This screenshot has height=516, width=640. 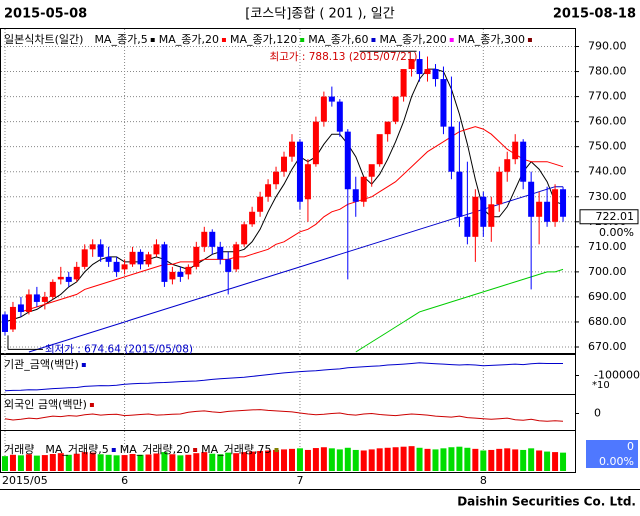 What do you see at coordinates (483, 480) in the screenshot?
I see `x-tick-label: 8` at bounding box center [483, 480].